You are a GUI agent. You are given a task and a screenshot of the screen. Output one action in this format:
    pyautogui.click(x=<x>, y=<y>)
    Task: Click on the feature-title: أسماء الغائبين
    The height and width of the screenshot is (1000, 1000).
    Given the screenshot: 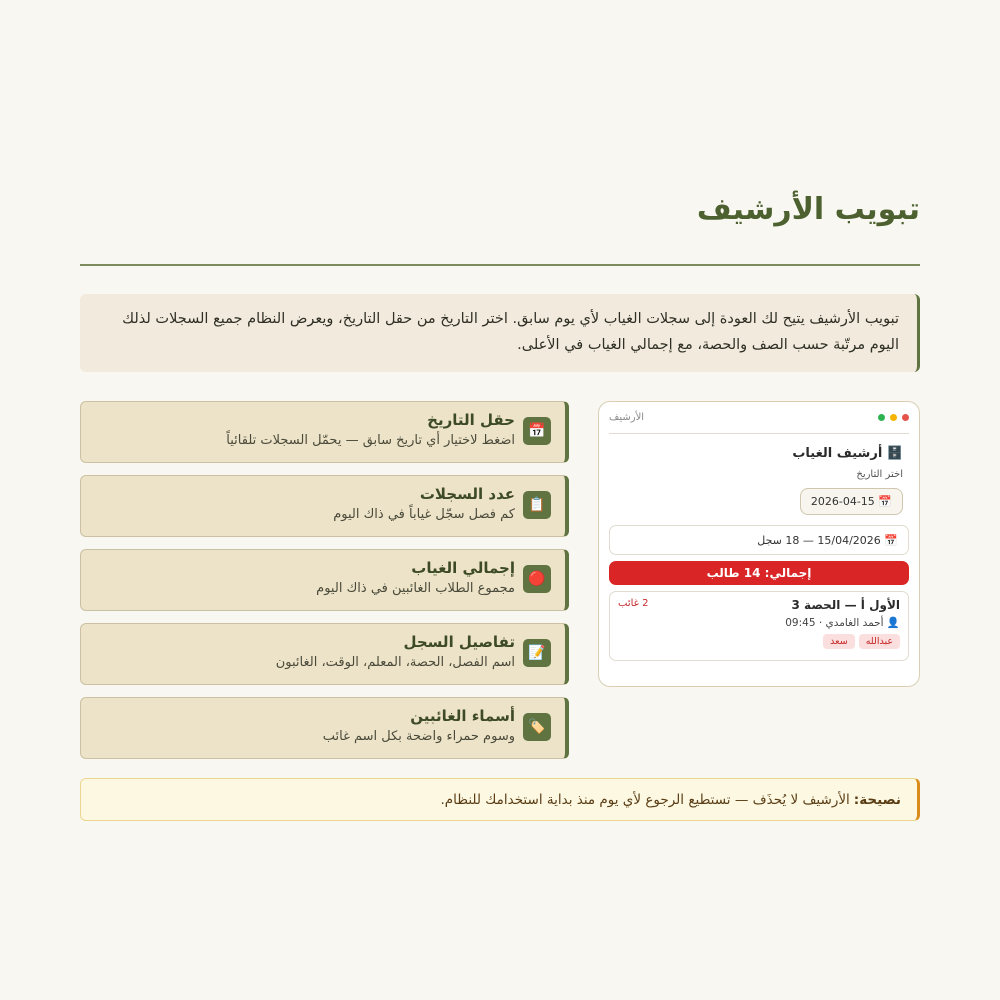 What is the action you would take?
    pyautogui.click(x=462, y=716)
    